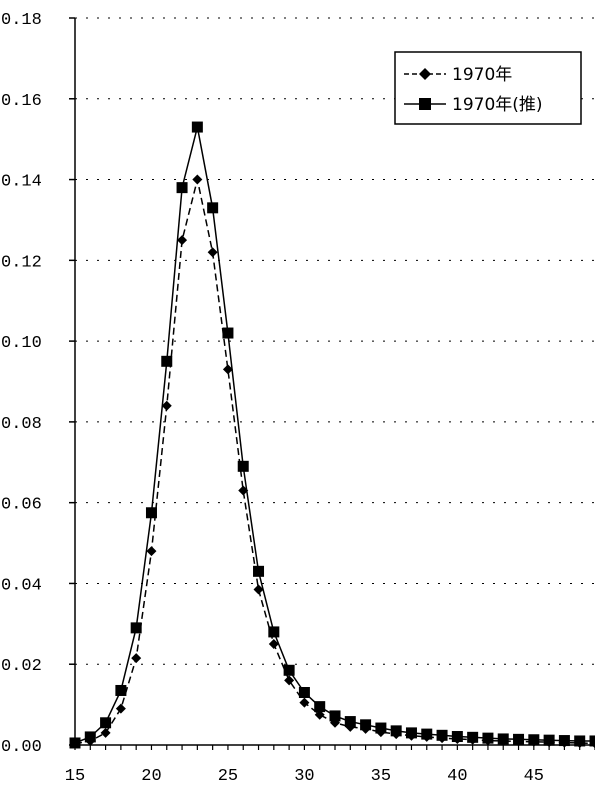 The height and width of the screenshot is (787, 595). What do you see at coordinates (21, 666) in the screenshot?
I see `y-tick-label: 0.02` at bounding box center [21, 666].